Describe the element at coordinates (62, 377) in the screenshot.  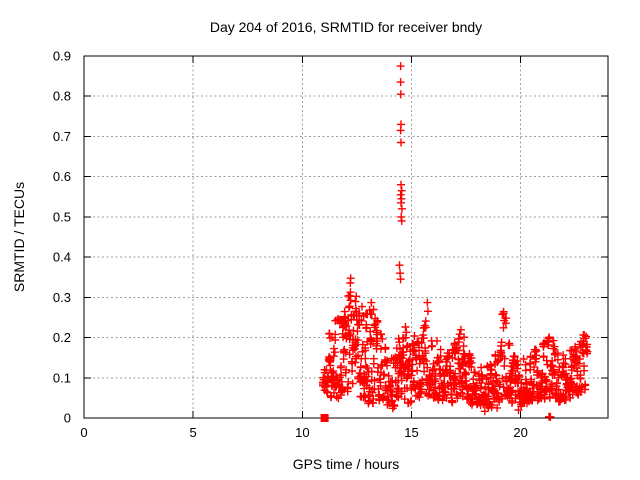
I see `svg-text: 0.1` at that location.